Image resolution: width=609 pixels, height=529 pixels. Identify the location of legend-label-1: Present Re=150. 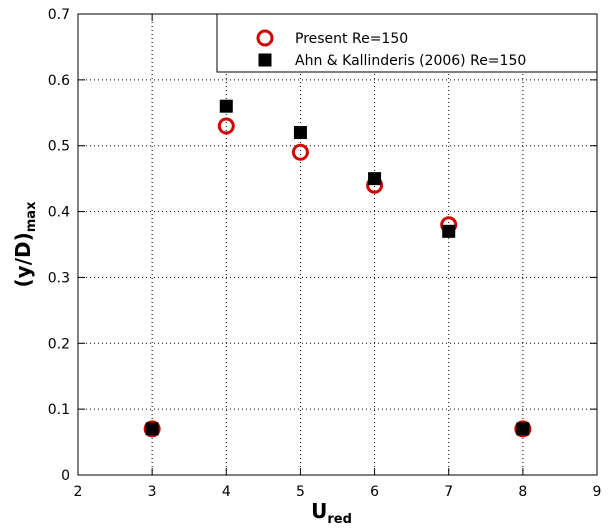
(351, 39).